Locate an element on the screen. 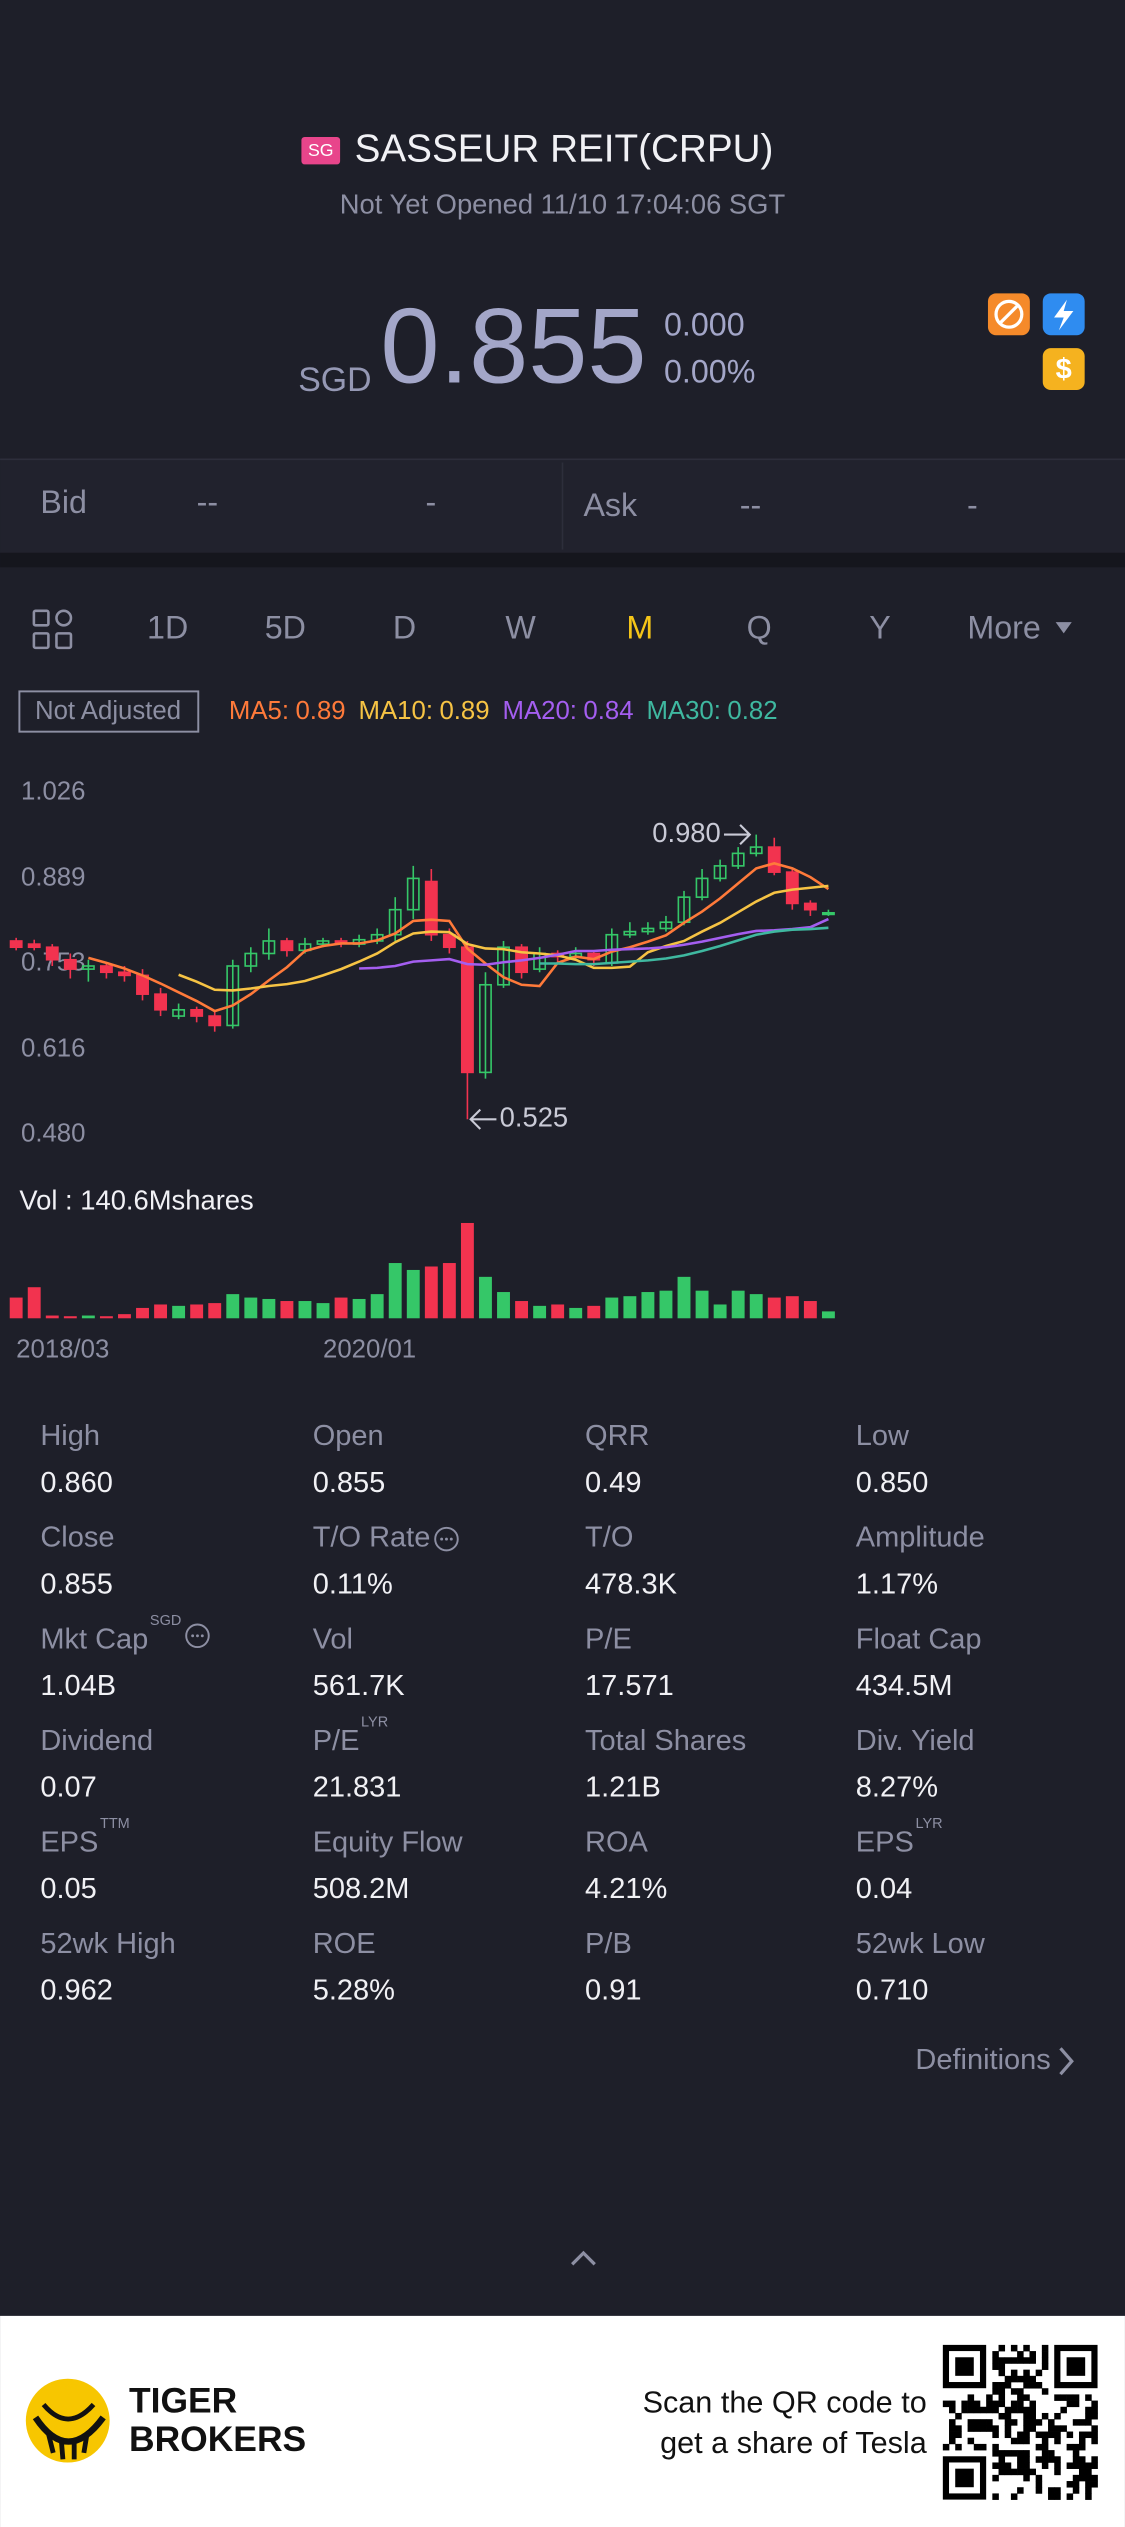 Image resolution: width=1125 pixels, height=2527 pixels. period-tab: Y is located at coordinates (879, 628).